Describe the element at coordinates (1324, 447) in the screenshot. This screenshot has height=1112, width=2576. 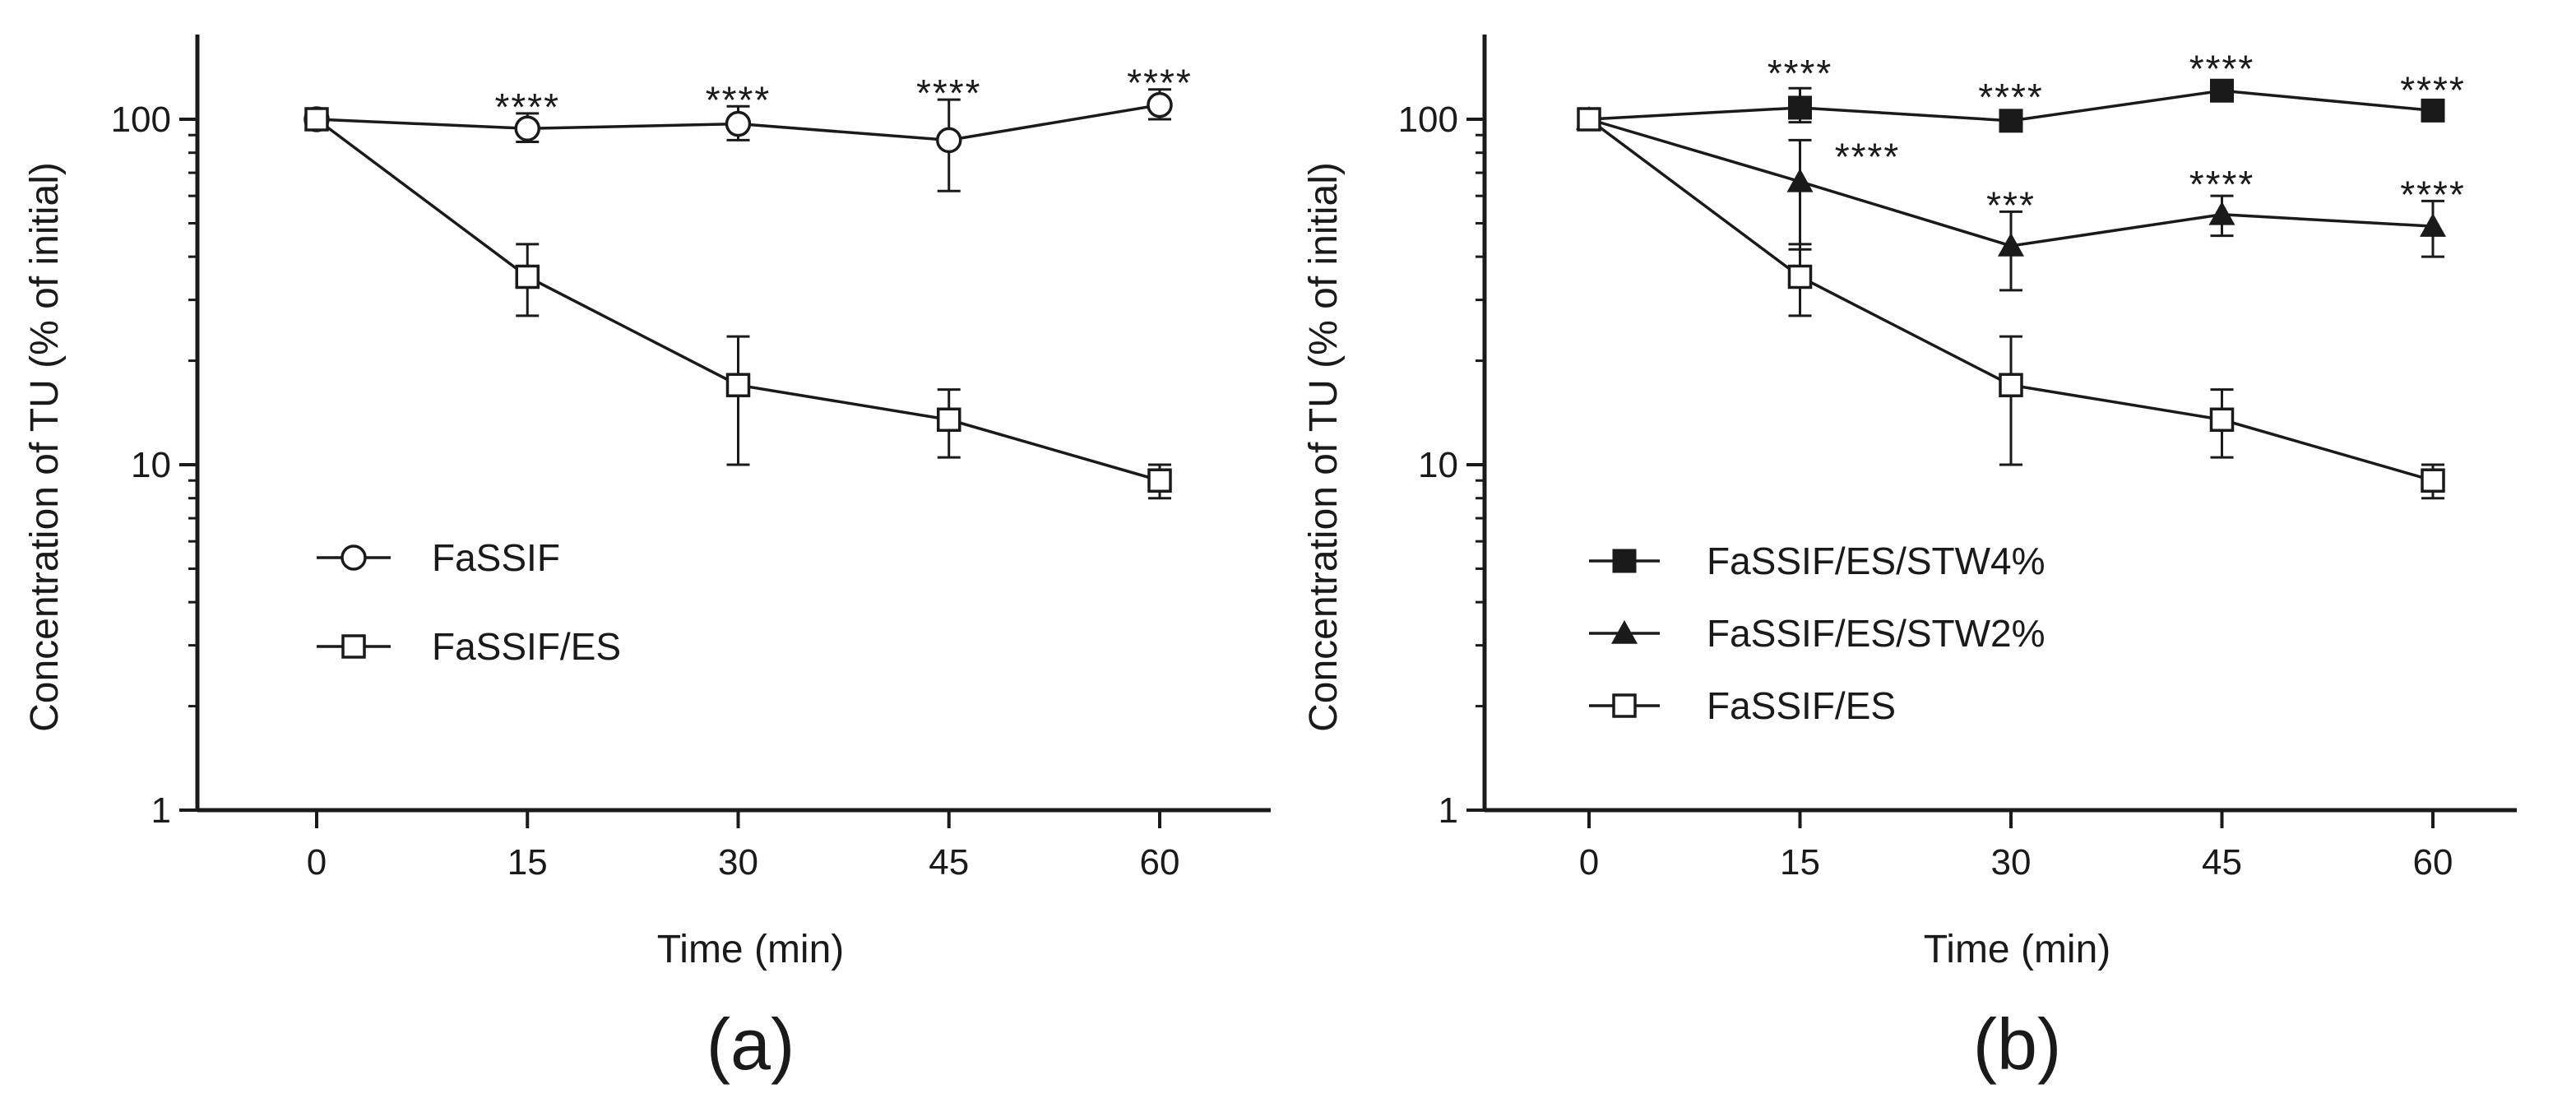
I see `panel-b-y-axis-title: Concentration of TU (% of initial)` at that location.